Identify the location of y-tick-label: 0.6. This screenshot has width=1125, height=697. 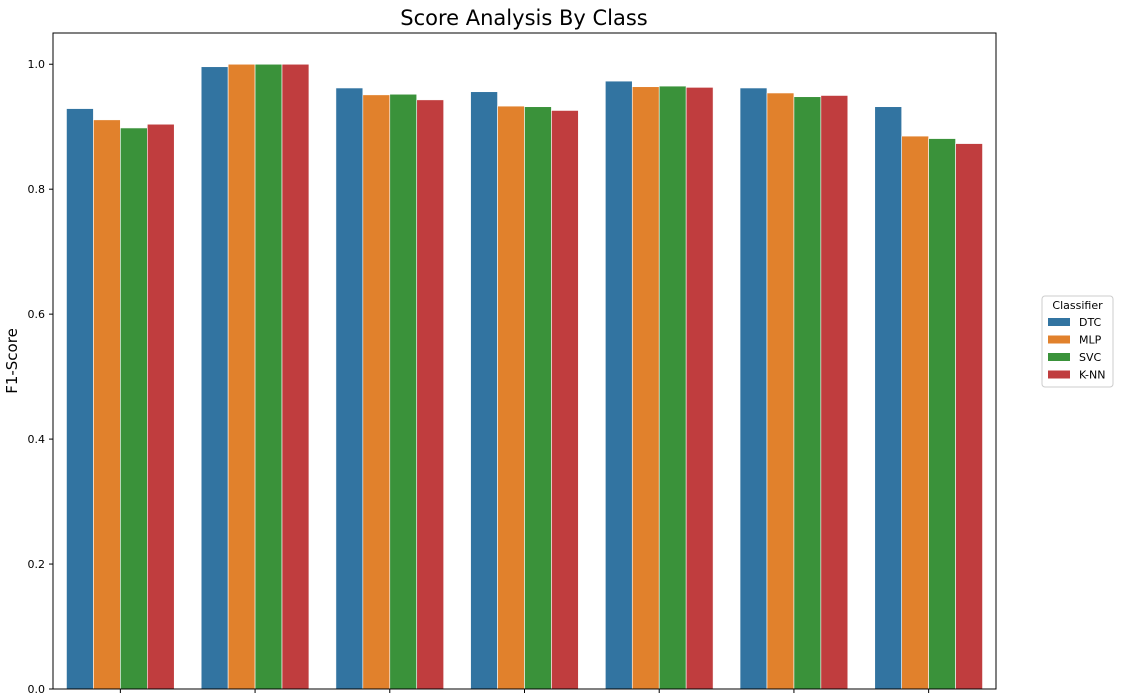
(37, 314).